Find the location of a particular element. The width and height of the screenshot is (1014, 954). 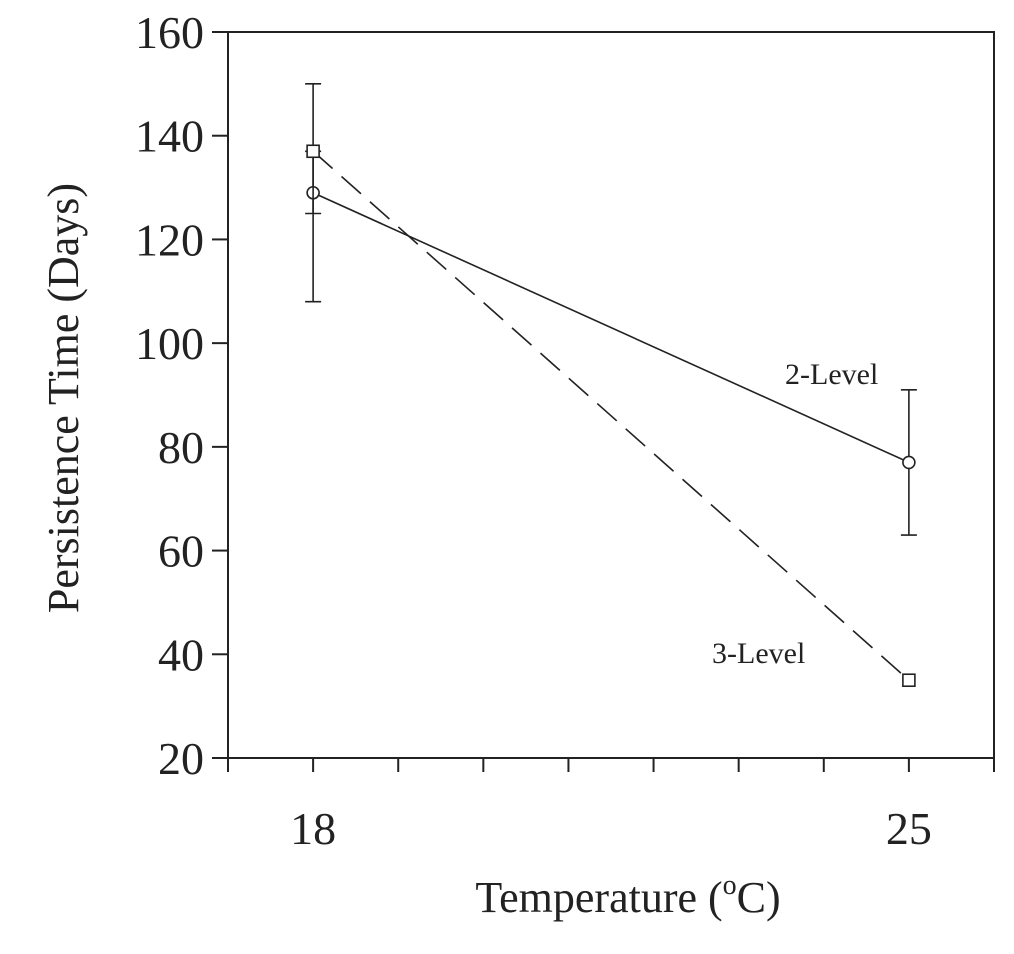

x-axis-title-main: Temperature ( is located at coordinates (598, 897).